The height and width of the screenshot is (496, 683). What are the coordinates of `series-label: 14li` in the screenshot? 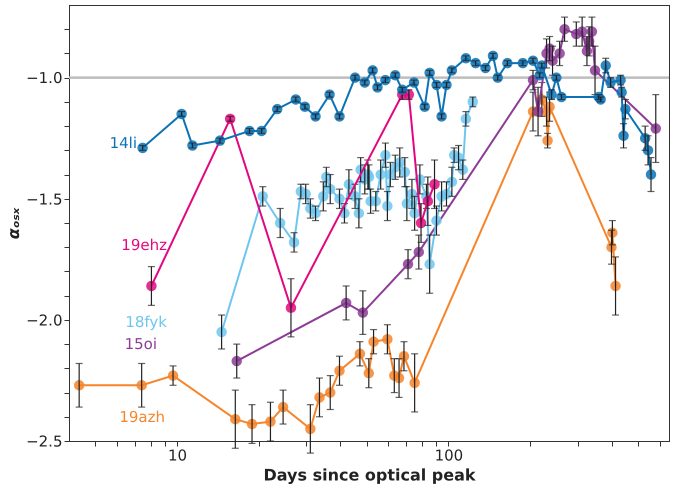 It's located at (123, 143).